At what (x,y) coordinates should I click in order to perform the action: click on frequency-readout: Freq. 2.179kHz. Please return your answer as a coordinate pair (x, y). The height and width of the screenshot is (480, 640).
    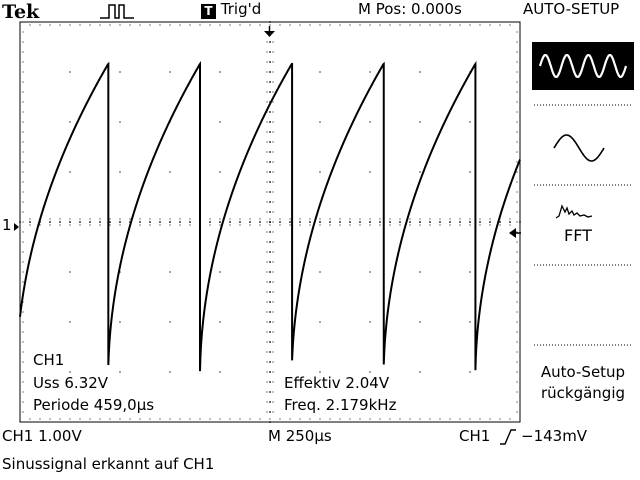
    Looking at the image, I should click on (340, 405).